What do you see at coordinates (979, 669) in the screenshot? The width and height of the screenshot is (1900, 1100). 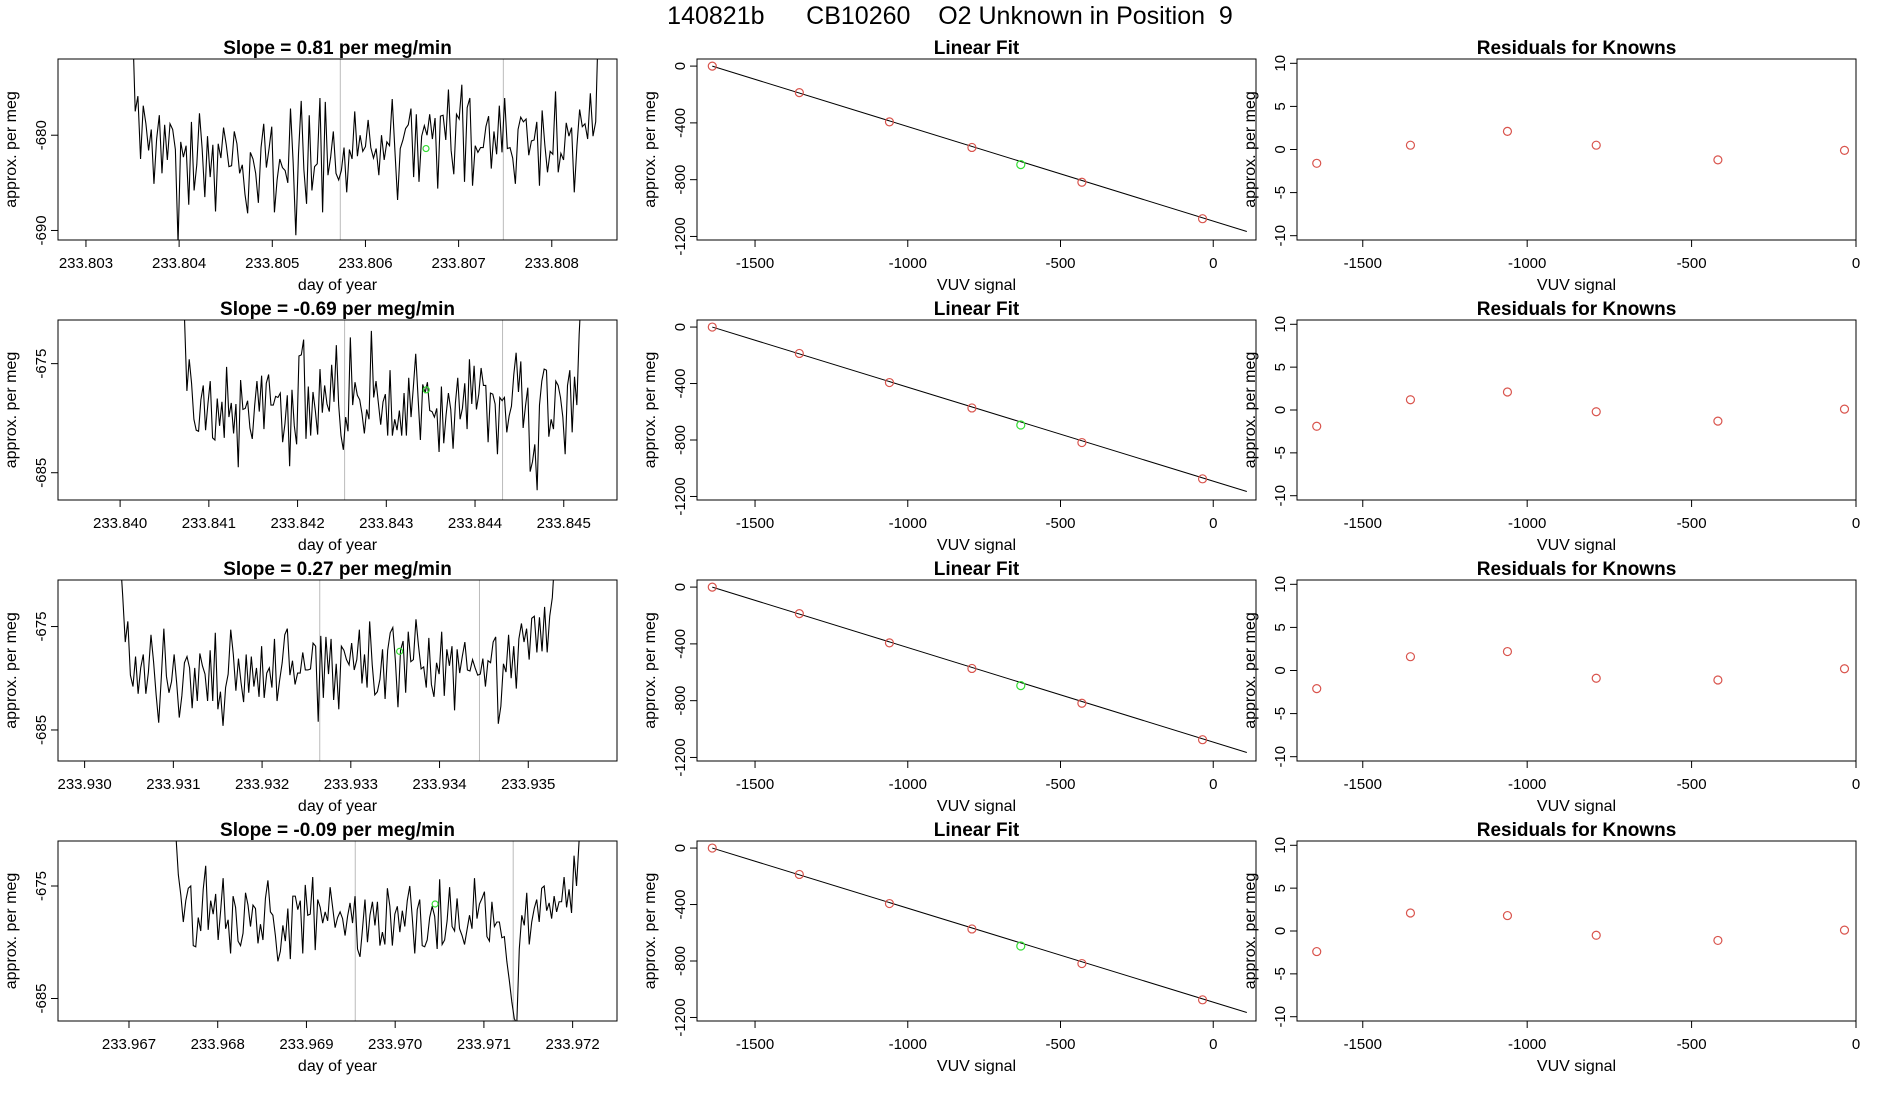 I see `fit-line` at bounding box center [979, 669].